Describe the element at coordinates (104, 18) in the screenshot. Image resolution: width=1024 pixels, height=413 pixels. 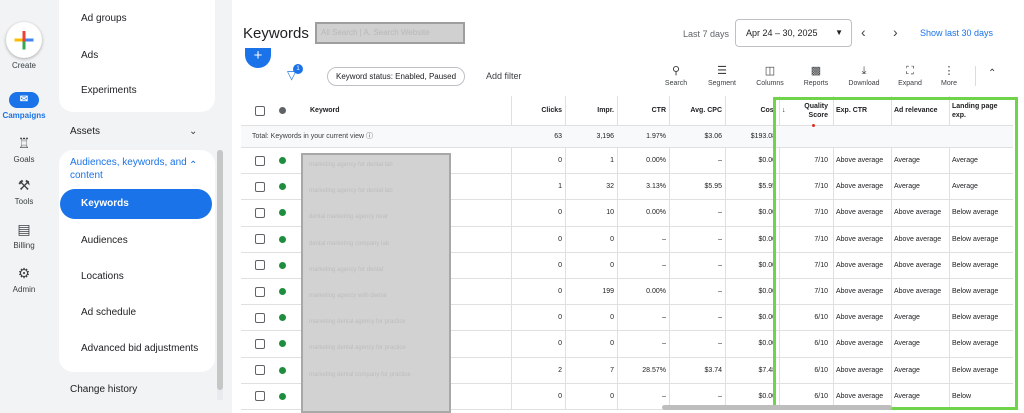
I see `nav-item-ad-groups: Ad groups` at that location.